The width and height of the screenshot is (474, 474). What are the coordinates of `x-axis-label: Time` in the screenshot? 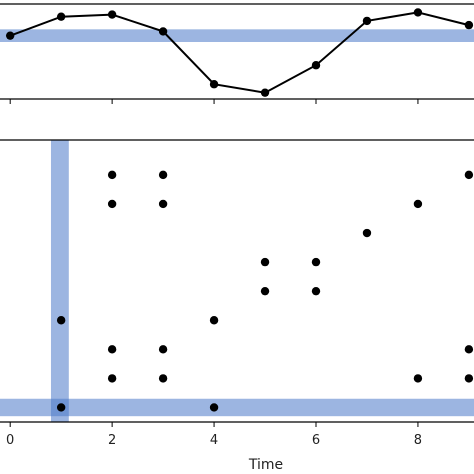 It's located at (265, 465).